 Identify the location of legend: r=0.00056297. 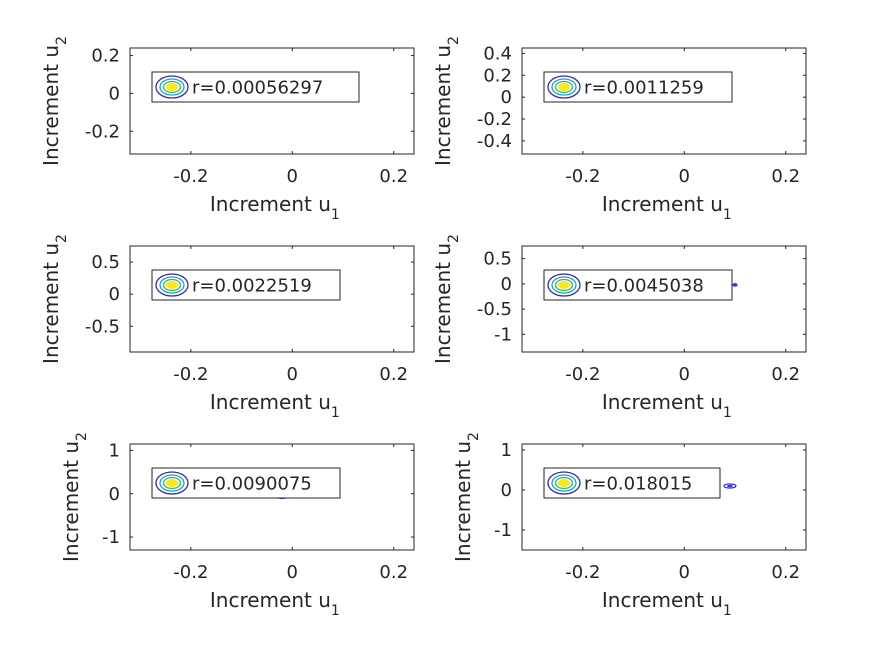
(255, 87).